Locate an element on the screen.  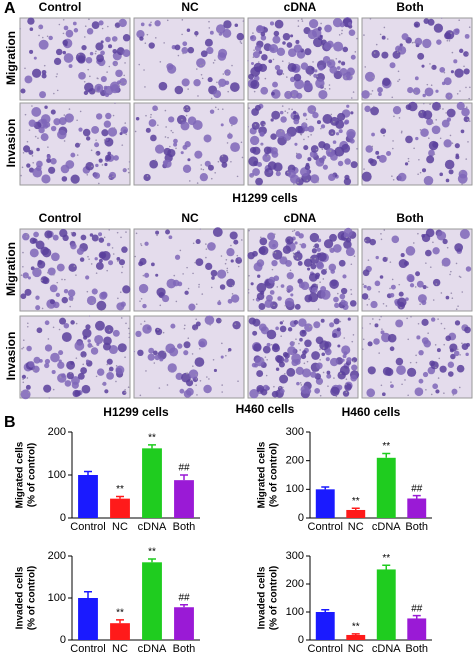
cell-line-label: H1299 cells is located at coordinates (265, 198).